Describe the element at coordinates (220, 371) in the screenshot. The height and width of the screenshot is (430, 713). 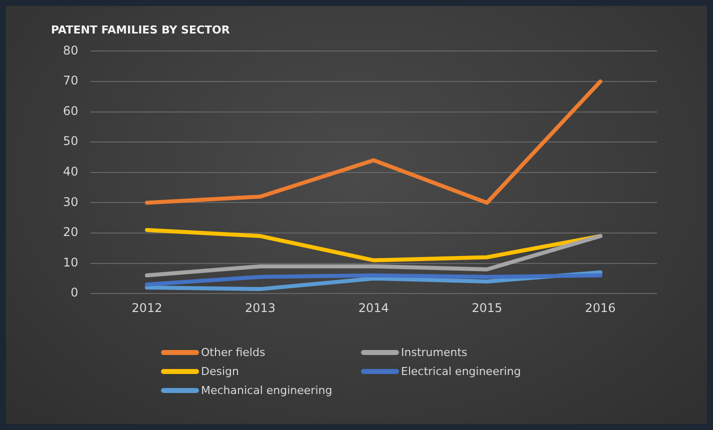
I see `legend-label: Design` at that location.